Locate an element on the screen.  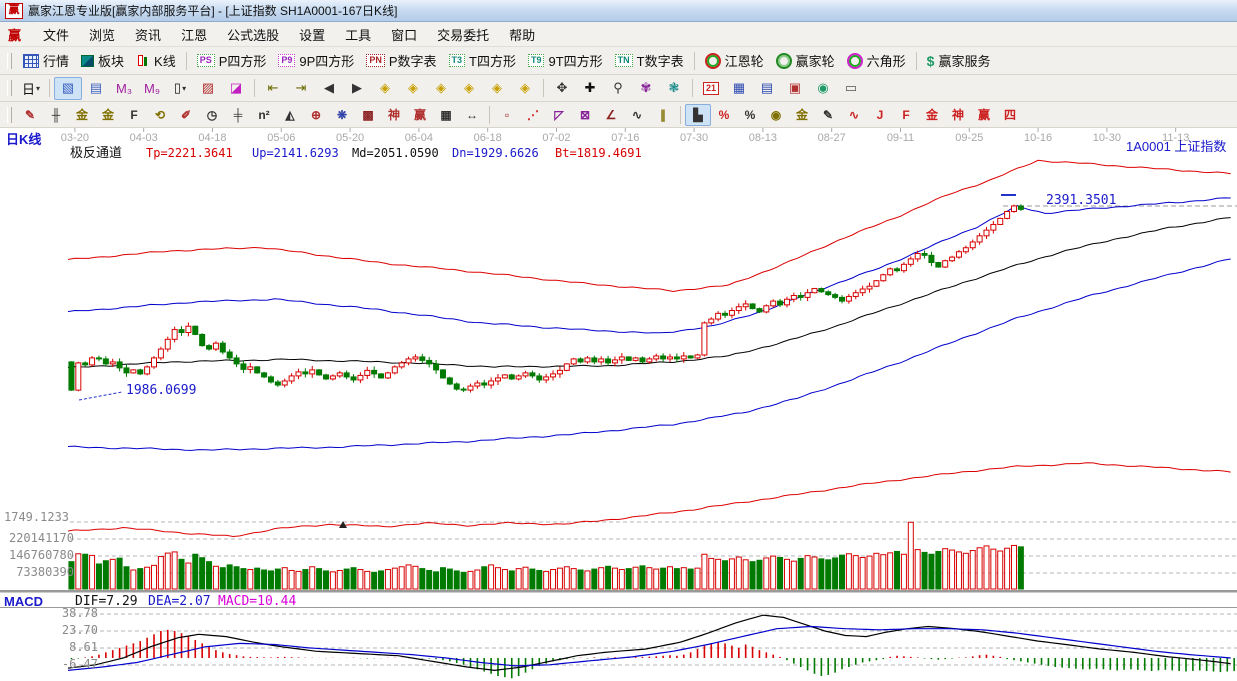
toolbar-quotes-button: 行情 is located at coordinates (46, 60).